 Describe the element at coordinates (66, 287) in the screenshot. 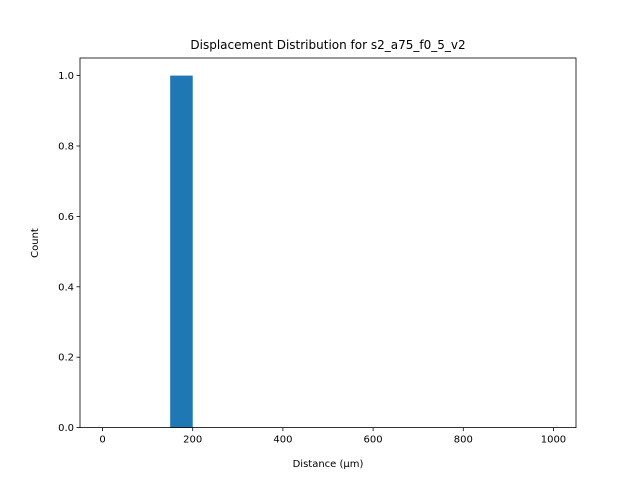

I see `y-tick-label: 0.4` at that location.